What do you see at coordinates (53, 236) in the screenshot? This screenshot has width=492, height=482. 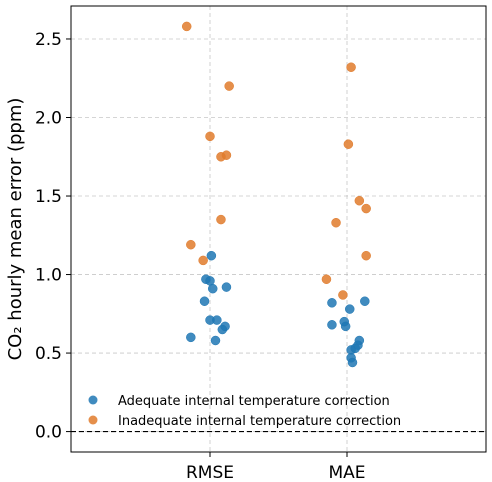 I see `y-ticks-layer: 0.0 0.5 1.0 1.5 2.0 2.5` at bounding box center [53, 236].